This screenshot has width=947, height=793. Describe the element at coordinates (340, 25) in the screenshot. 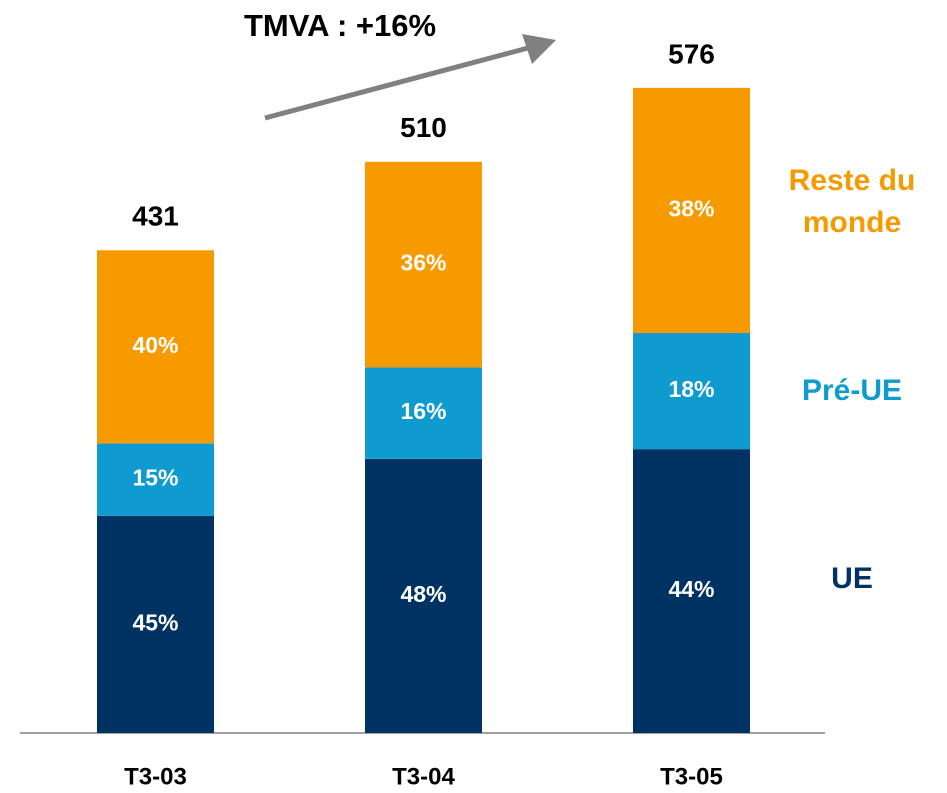

I see `annotation: TMVA : +16%` at that location.